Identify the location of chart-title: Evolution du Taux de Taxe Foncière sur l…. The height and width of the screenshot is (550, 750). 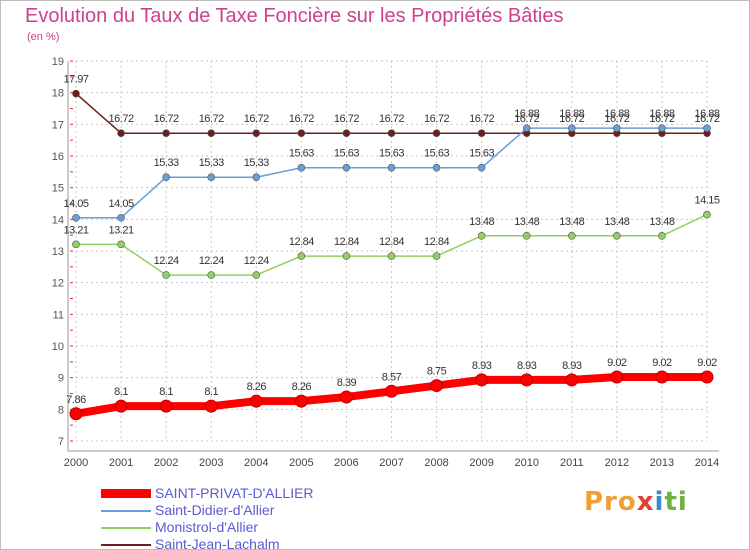
(294, 16).